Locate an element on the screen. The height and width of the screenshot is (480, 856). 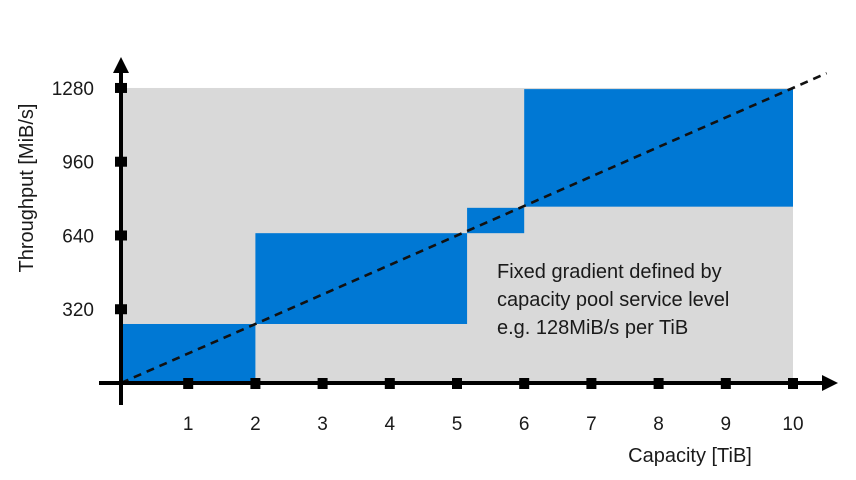
x-tick-label-9: 9 is located at coordinates (726, 424).